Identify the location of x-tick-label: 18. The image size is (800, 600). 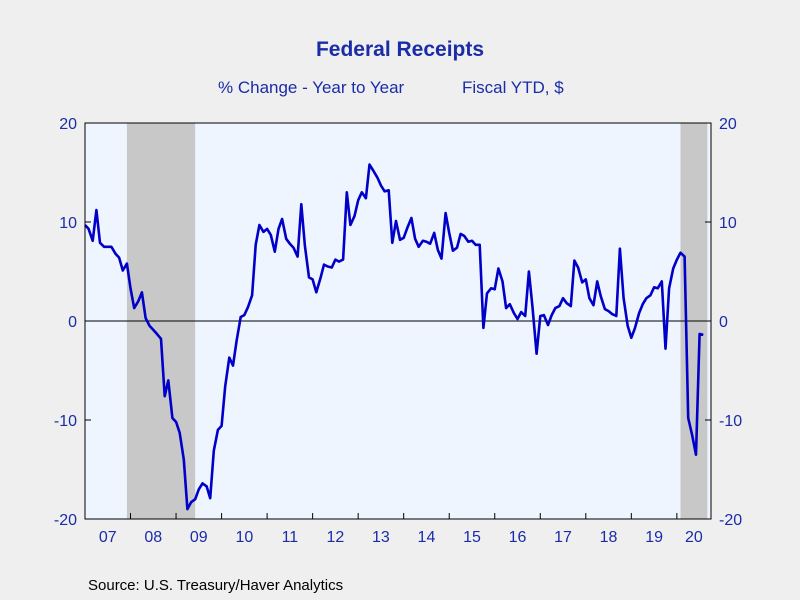
(609, 537).